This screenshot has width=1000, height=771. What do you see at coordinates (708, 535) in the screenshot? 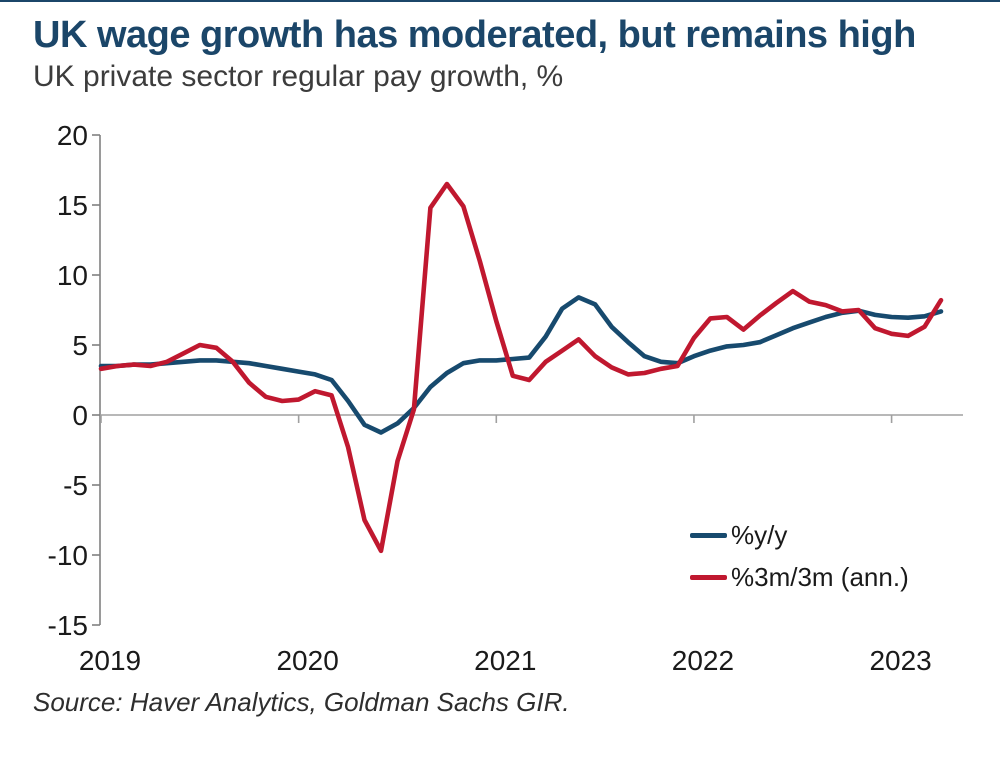
I see `legend-swatch-yy` at bounding box center [708, 535].